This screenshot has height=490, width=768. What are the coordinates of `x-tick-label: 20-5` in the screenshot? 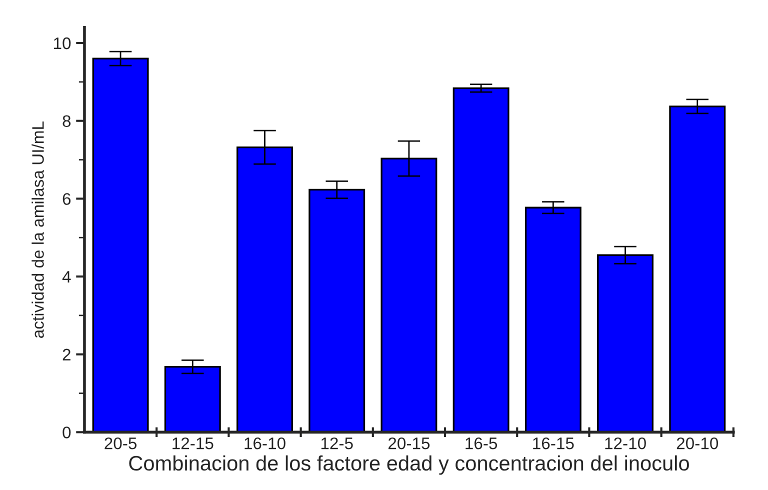 It's located at (120, 443).